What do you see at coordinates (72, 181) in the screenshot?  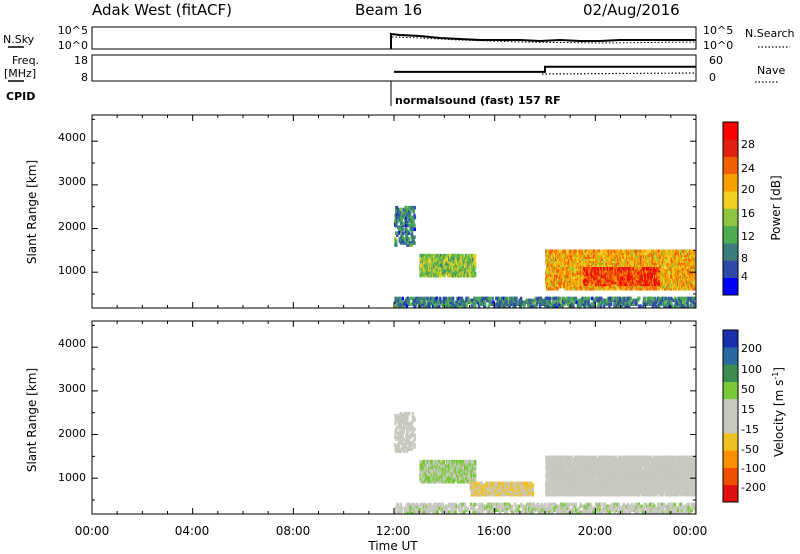 I see `power-ytick-3000: 3000` at bounding box center [72, 181].